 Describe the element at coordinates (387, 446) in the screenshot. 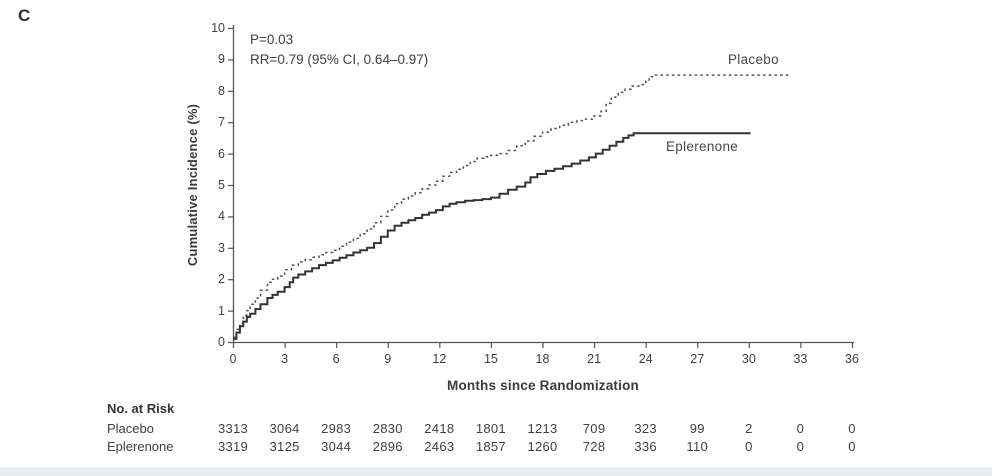

I see `risk-value: 2896` at that location.